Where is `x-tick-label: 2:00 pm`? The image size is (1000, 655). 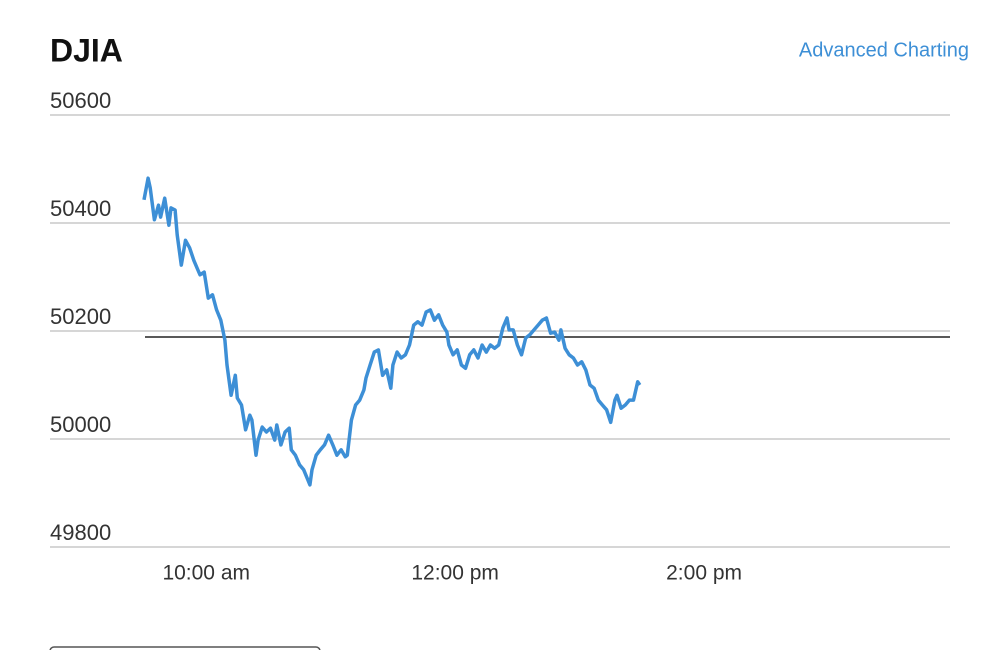
x-tick-label: 2:00 pm is located at coordinates (704, 573).